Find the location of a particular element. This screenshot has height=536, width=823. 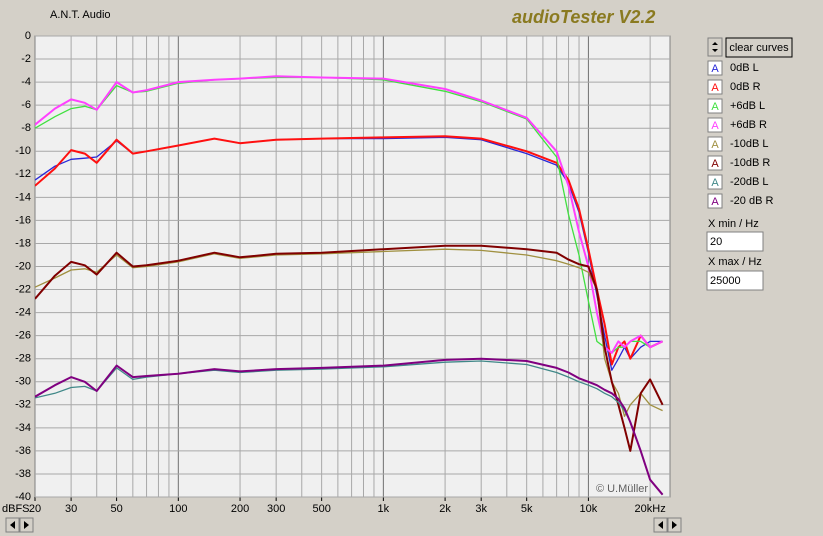

x-tick-label: 3k is located at coordinates (481, 509).